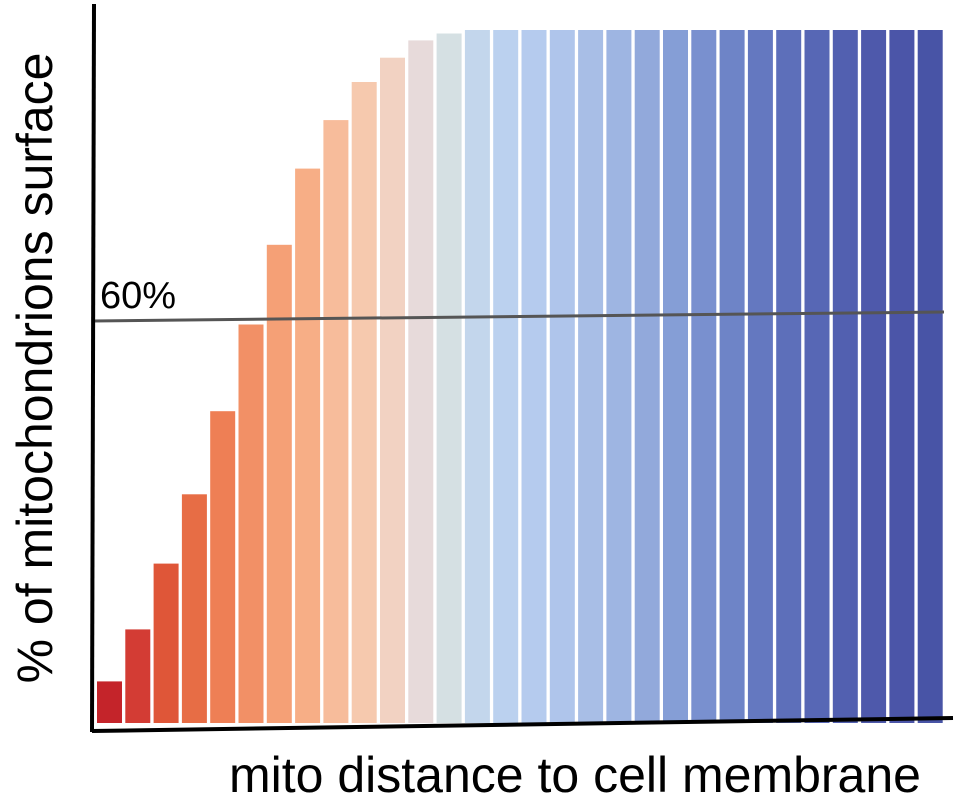 The width and height of the screenshot is (979, 806). What do you see at coordinates (518, 316) in the screenshot?
I see `threshold-line` at bounding box center [518, 316].